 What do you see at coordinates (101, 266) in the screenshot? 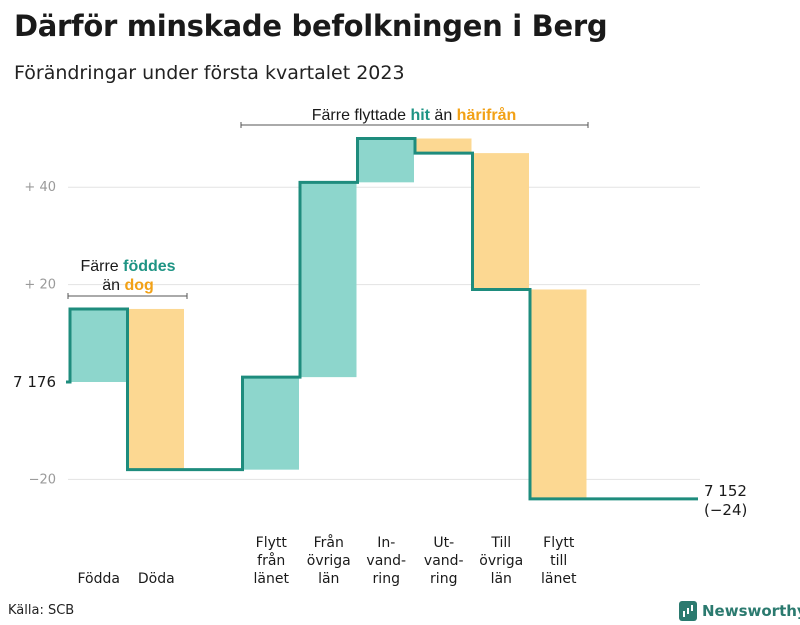
I see `annotation-part: Färre` at bounding box center [101, 266].